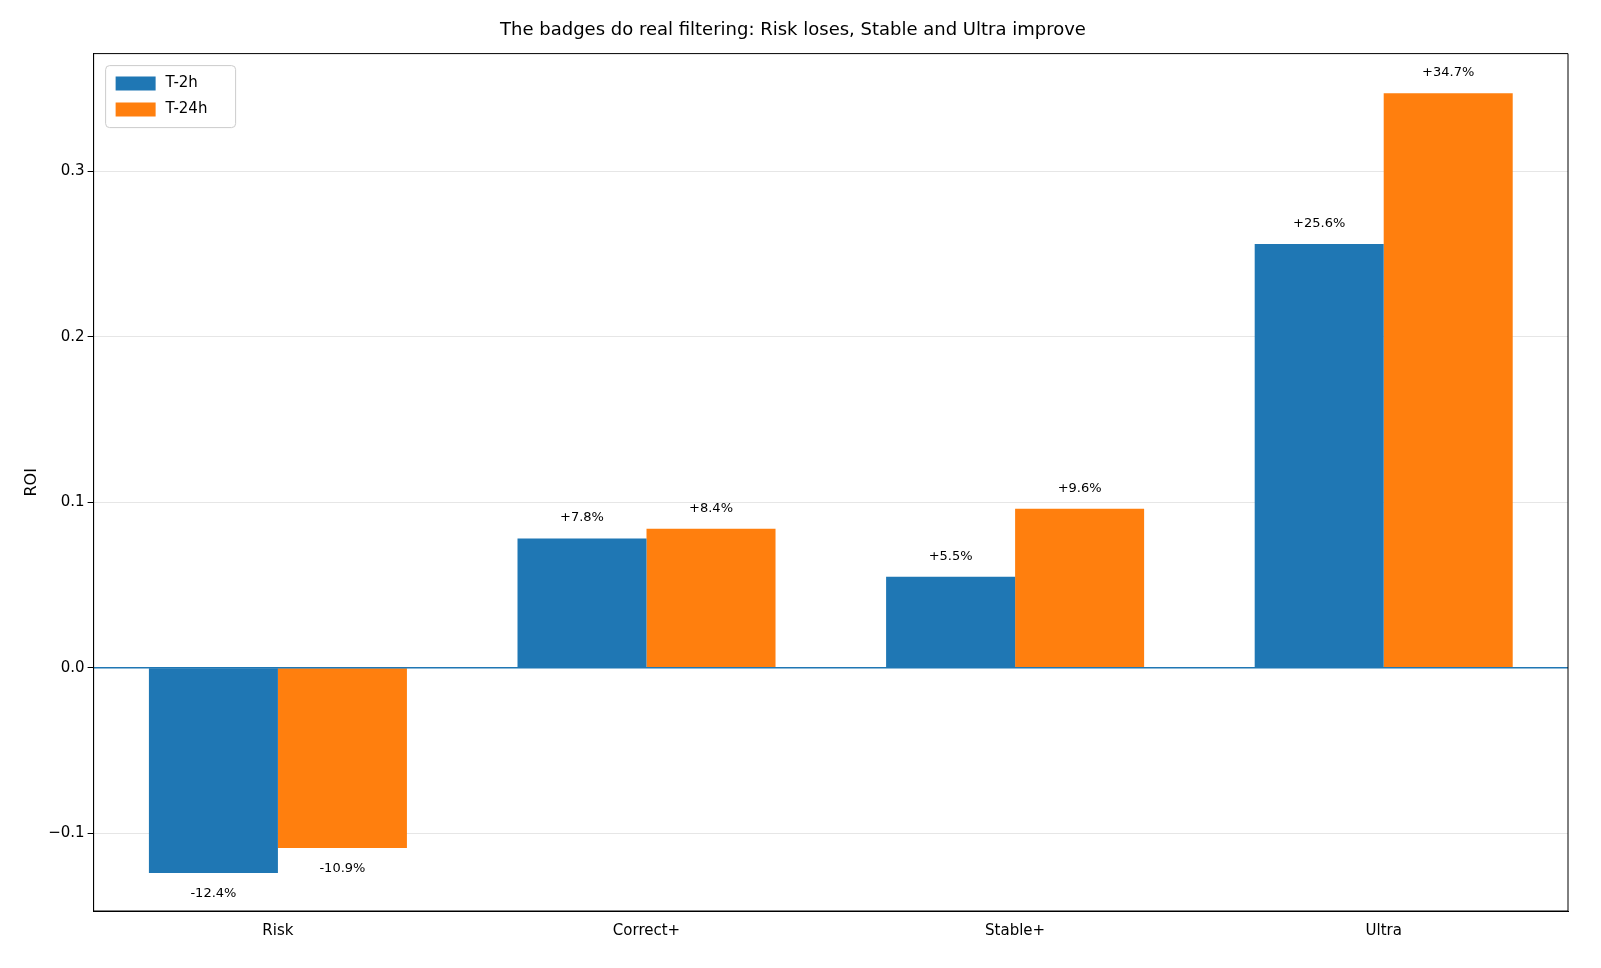 The height and width of the screenshot is (968, 1601). What do you see at coordinates (1448, 72) in the screenshot?
I see `data-label: +34.7%` at bounding box center [1448, 72].